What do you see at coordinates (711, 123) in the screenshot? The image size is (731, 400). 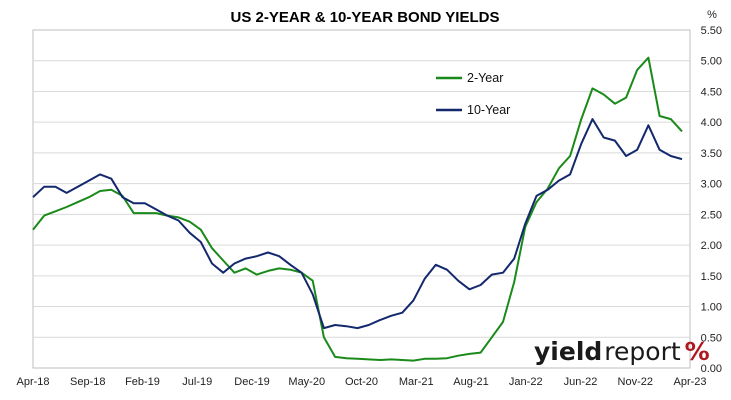 I see `y-tick-label: 4.00` at bounding box center [711, 123].